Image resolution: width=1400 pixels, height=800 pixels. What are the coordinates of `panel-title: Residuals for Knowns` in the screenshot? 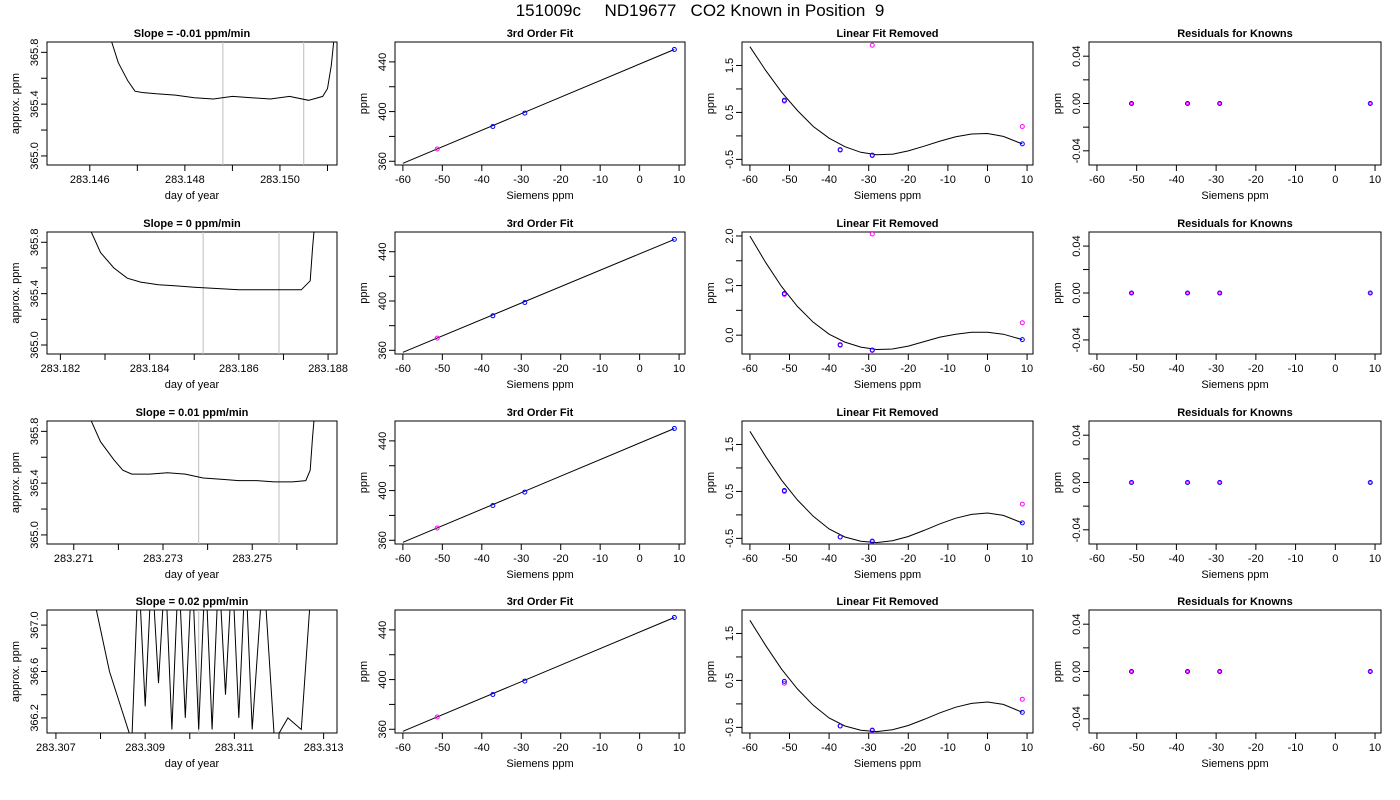 It's located at (1235, 224).